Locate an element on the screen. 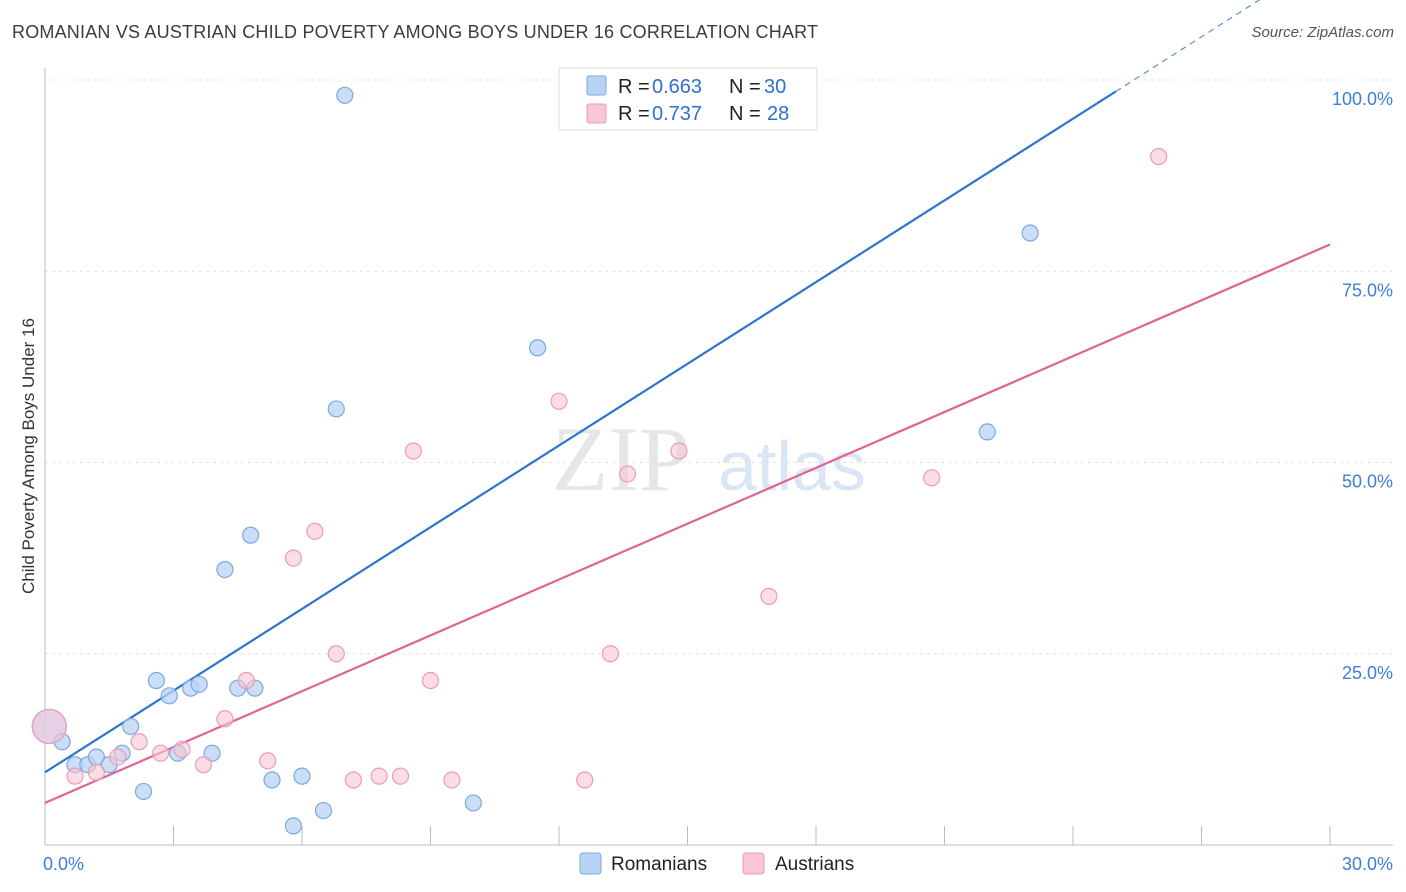 This screenshot has width=1406, height=892. y-tick-label-100: 100.0% is located at coordinates (1362, 99).